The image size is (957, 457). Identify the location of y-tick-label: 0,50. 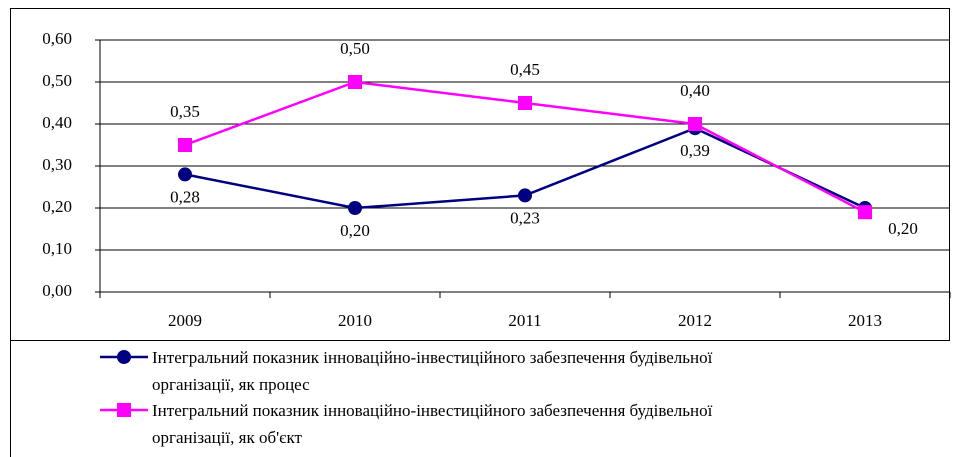
(57, 80).